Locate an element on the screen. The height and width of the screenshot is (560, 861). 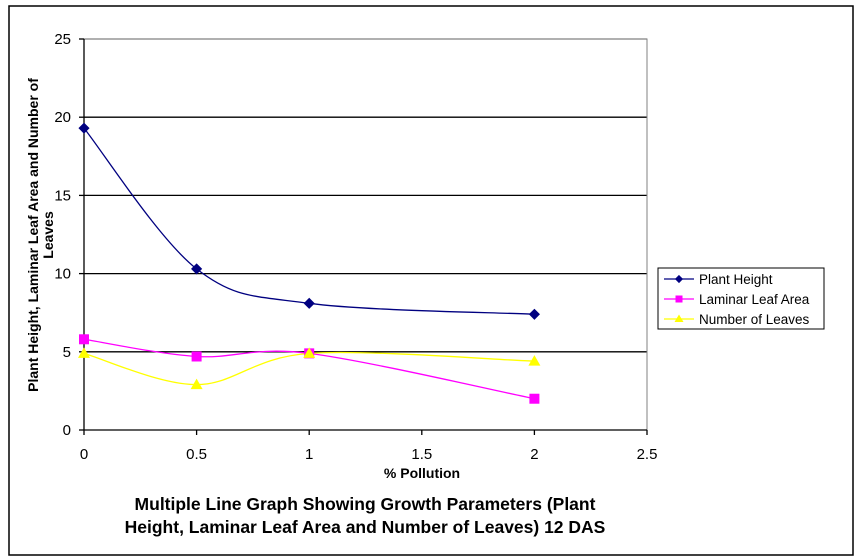
y-tick-label: 10 is located at coordinates (62, 274).